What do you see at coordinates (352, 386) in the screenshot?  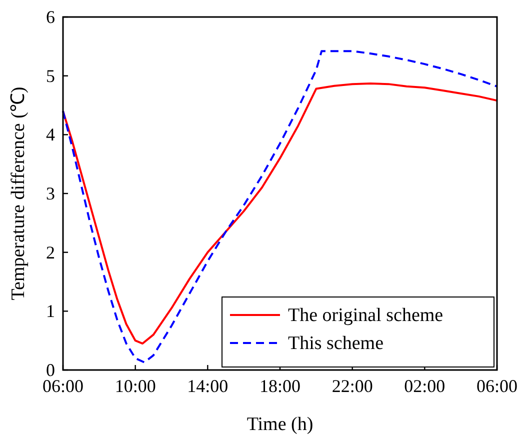 I see `x-tick-label: 22:00` at bounding box center [352, 386].